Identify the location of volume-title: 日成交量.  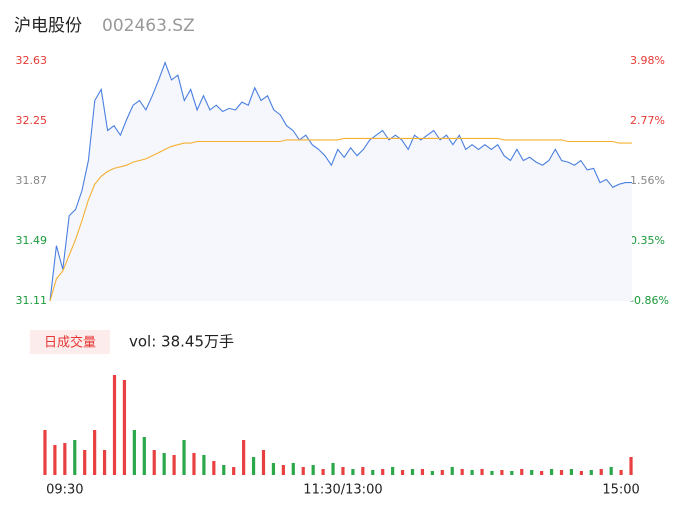
(70, 343).